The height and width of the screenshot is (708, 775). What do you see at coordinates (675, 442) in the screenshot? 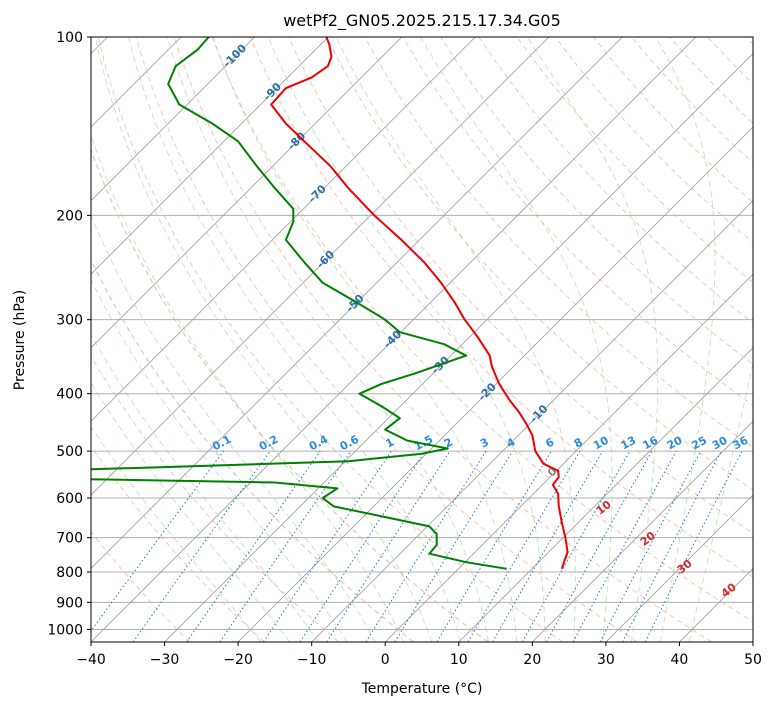
I see `mixing-ratio-label: 20` at bounding box center [675, 442].